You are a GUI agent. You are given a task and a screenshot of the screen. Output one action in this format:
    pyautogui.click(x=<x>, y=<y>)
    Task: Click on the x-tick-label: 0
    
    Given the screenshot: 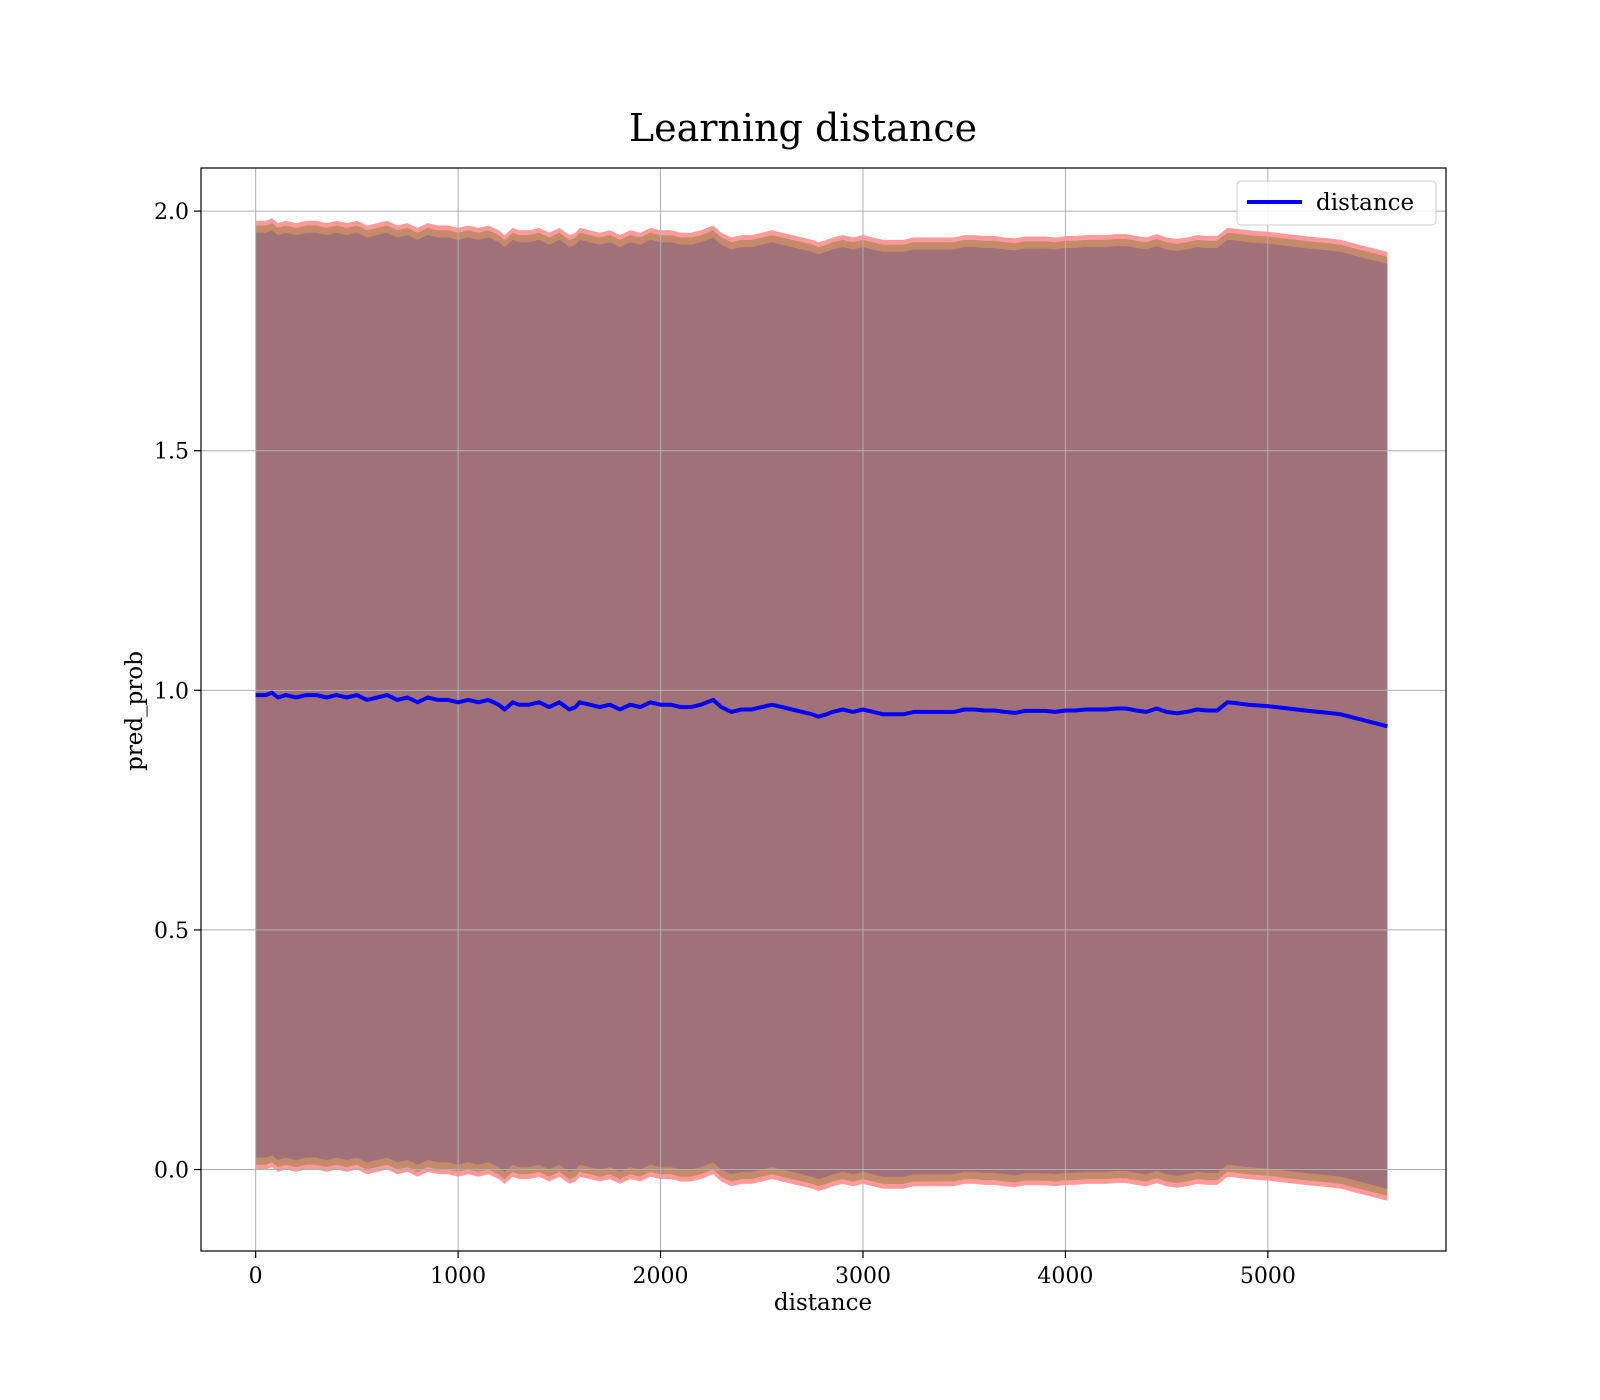 What is the action you would take?
    pyautogui.click(x=256, y=1276)
    